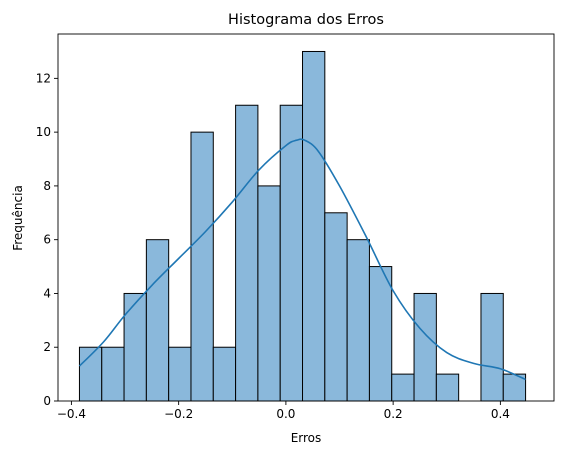 This screenshot has height=455, width=563. I want to click on x-tick-label: 0.2, so click(393, 414).